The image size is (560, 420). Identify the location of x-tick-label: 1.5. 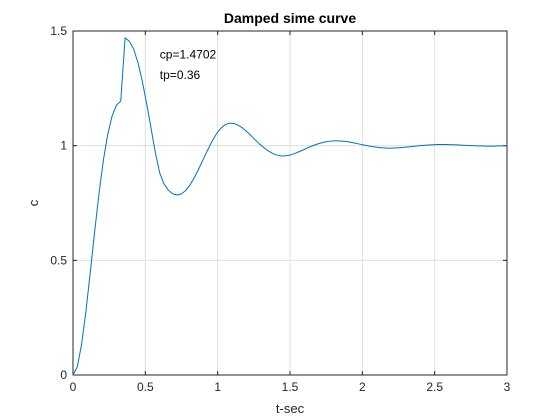
(290, 387).